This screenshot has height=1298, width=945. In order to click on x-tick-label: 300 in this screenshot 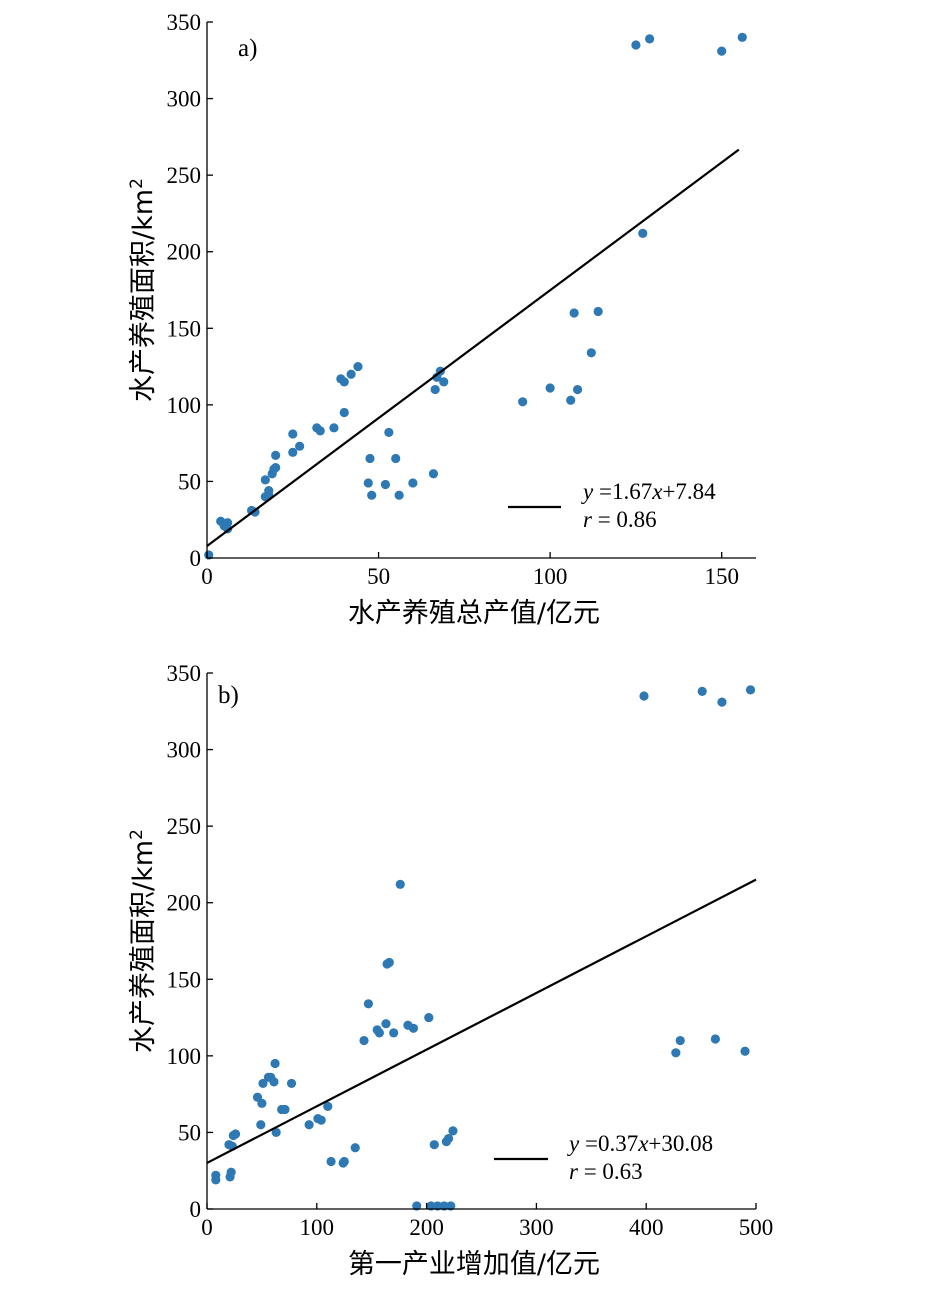, I will do `click(536, 1227)`.